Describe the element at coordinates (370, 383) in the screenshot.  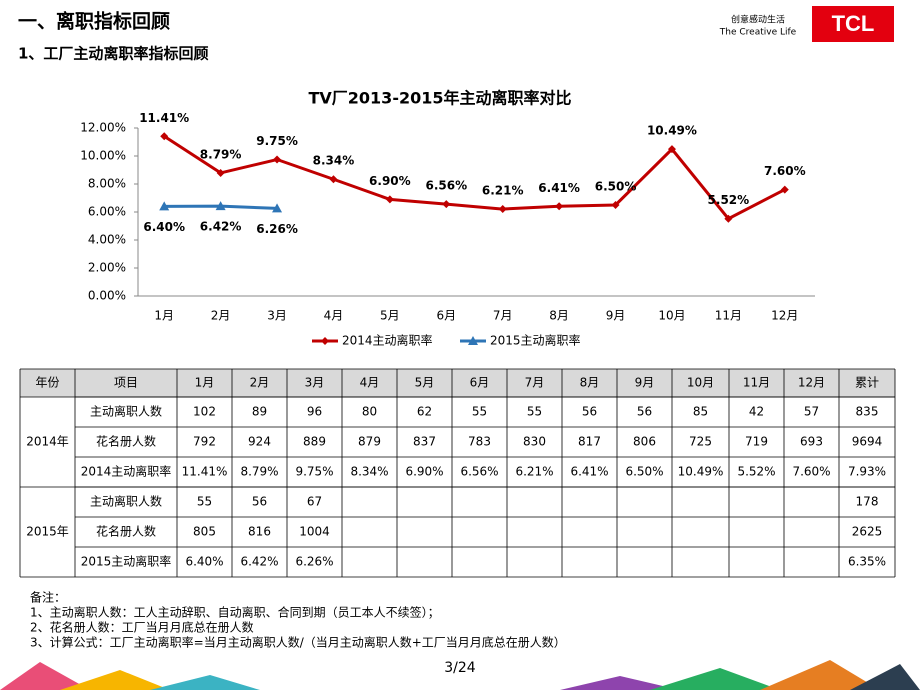
I see `table-header: 4月` at that location.